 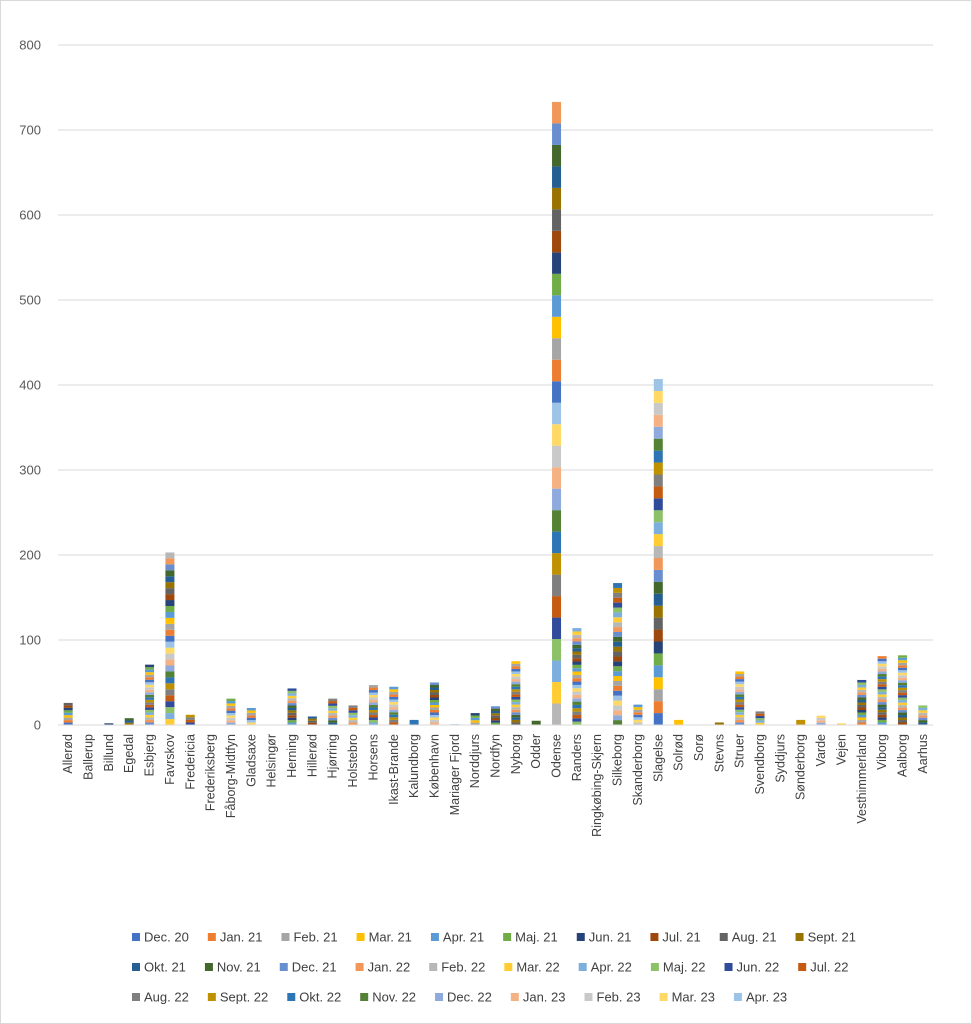 What do you see at coordinates (314, 967) in the screenshot?
I see `legend-label: Dec. 21` at bounding box center [314, 967].